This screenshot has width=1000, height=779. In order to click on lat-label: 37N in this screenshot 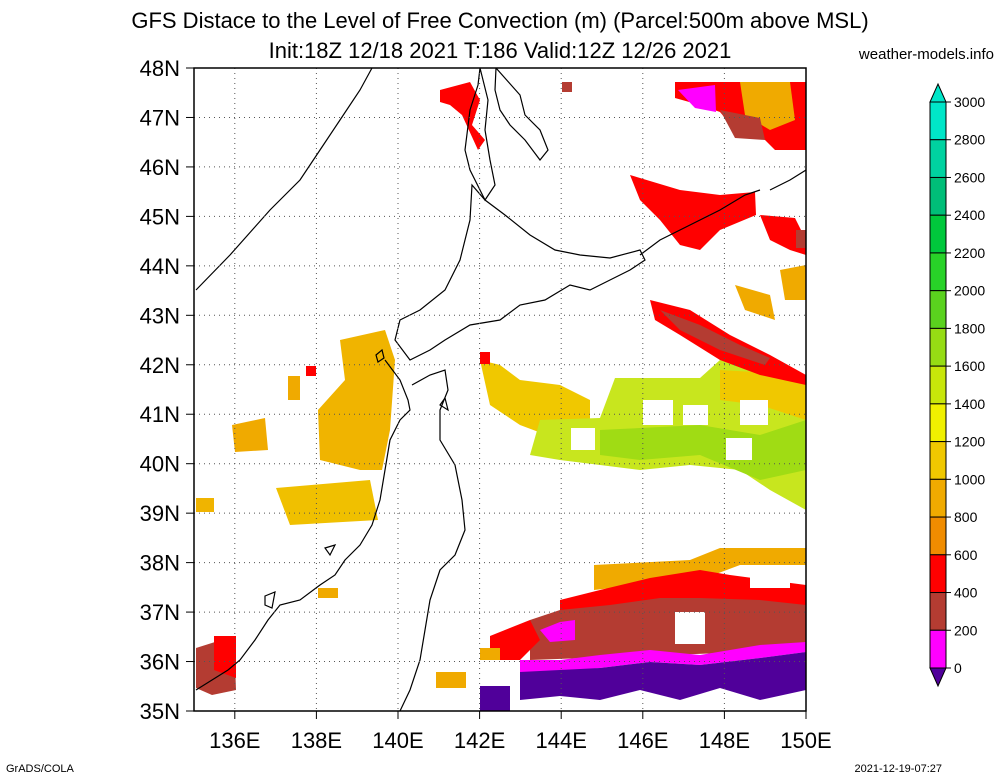, I will do `click(160, 612)`.